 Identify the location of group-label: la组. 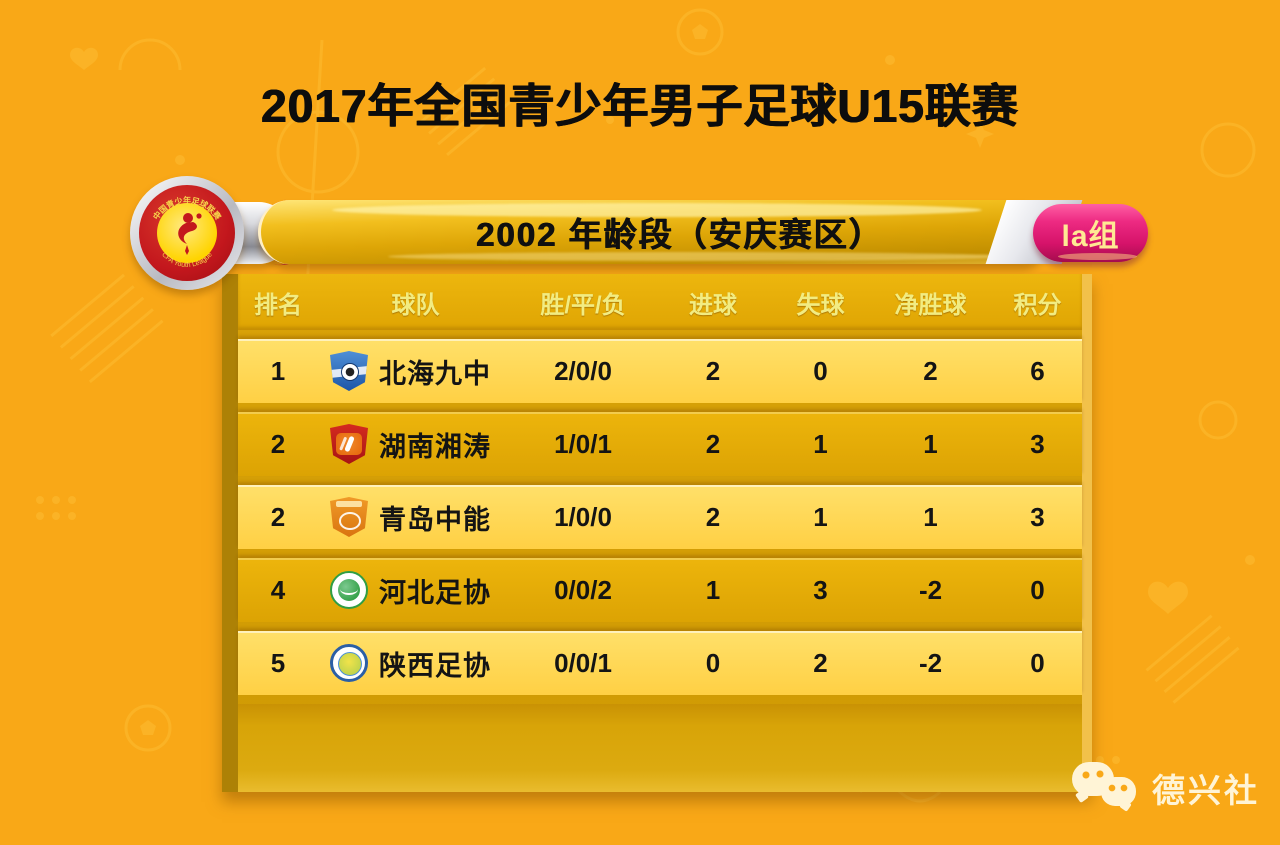
(1090, 236).